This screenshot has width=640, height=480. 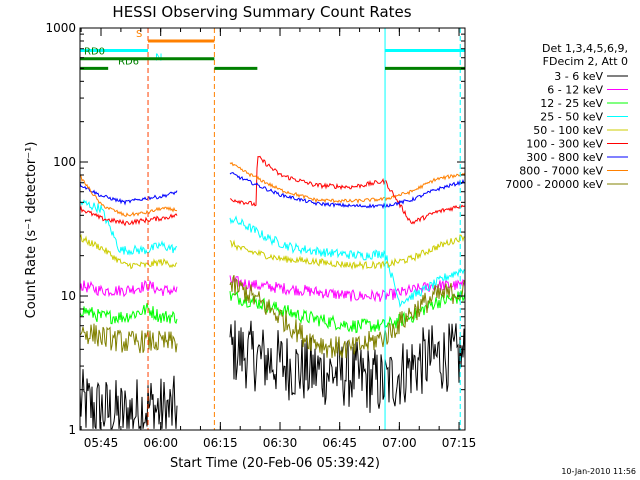 What do you see at coordinates (585, 48) in the screenshot?
I see `legend-header: Det 1,3,4,5,6,9,` at bounding box center [585, 48].